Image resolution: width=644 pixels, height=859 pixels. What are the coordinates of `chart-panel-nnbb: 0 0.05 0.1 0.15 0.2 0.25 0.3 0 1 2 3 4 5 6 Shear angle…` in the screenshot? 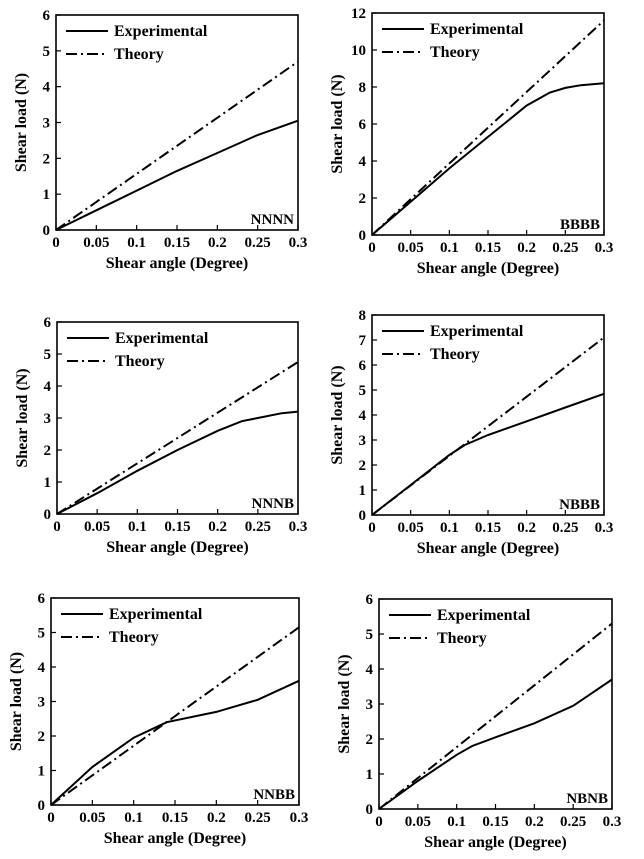 It's located at (158, 719).